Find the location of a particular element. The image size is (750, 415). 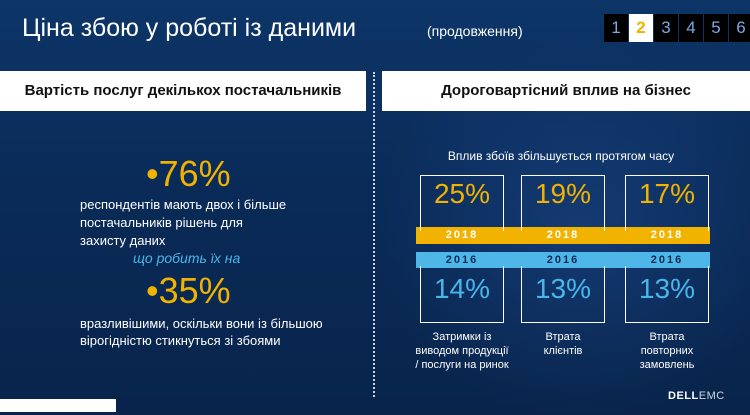

card-1-top-frame is located at coordinates (462, 203).